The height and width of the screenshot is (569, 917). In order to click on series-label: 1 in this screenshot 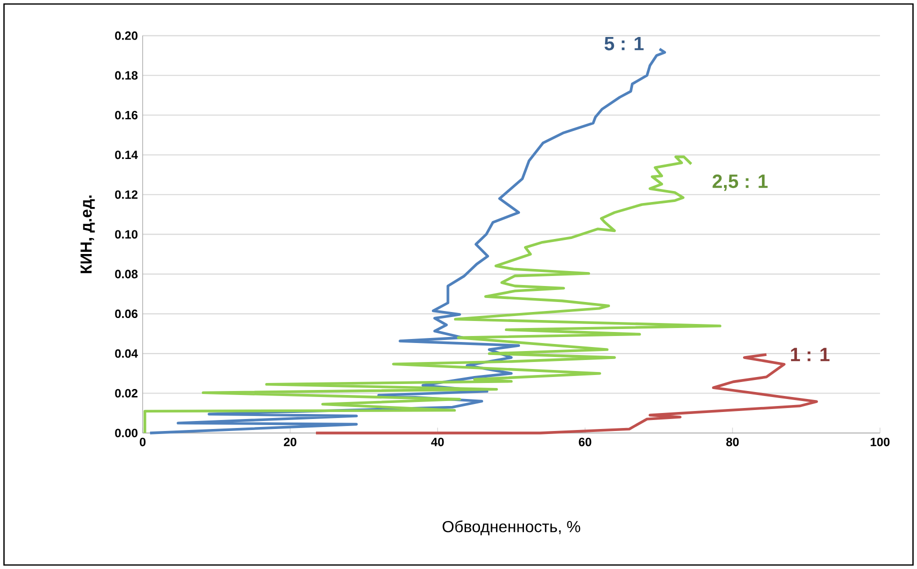, I will do `click(810, 355)`.